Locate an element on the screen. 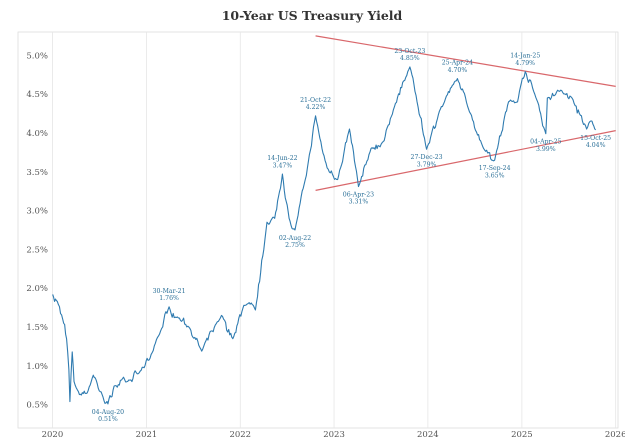 The height and width of the screenshot is (443, 625). annotation-label: 06-Apr-23 3.31% is located at coordinates (358, 199).